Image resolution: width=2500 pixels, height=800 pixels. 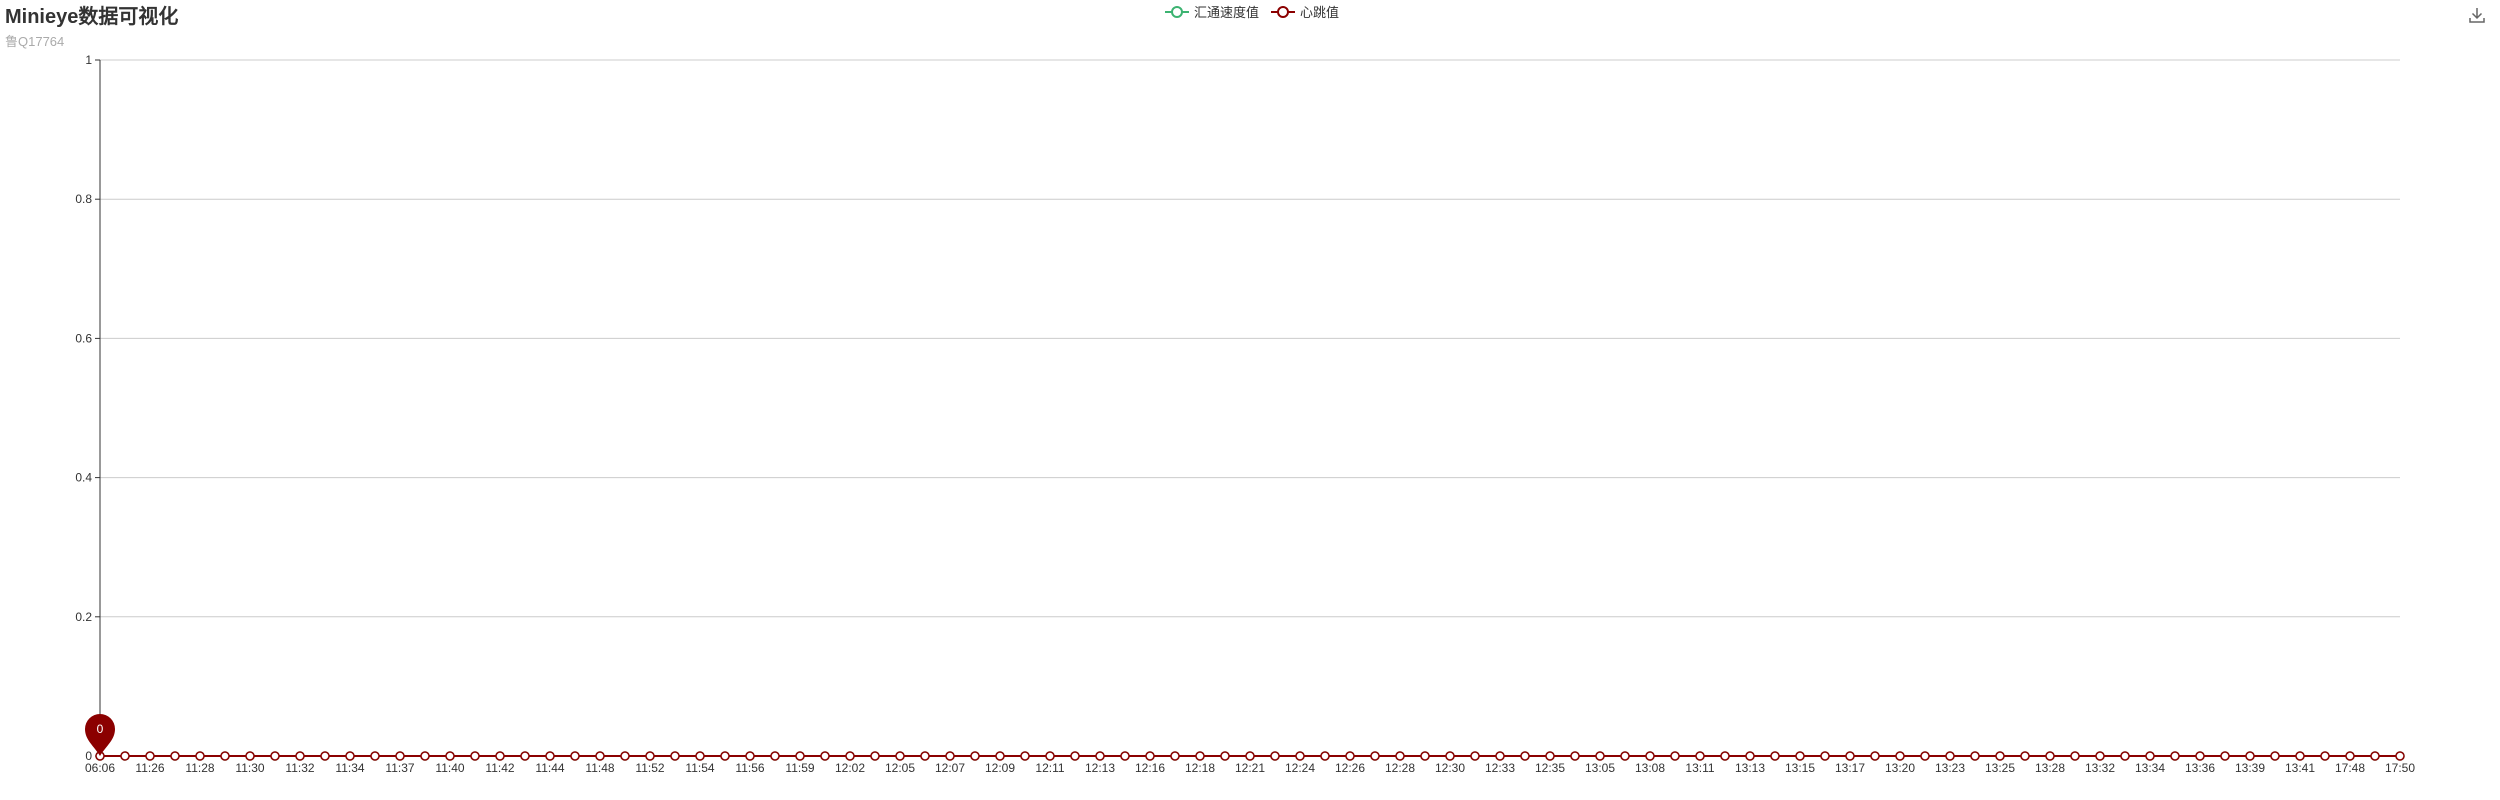 What do you see at coordinates (1305, 11) in the screenshot?
I see `legend-item-heartbeat: 心跳值` at bounding box center [1305, 11].